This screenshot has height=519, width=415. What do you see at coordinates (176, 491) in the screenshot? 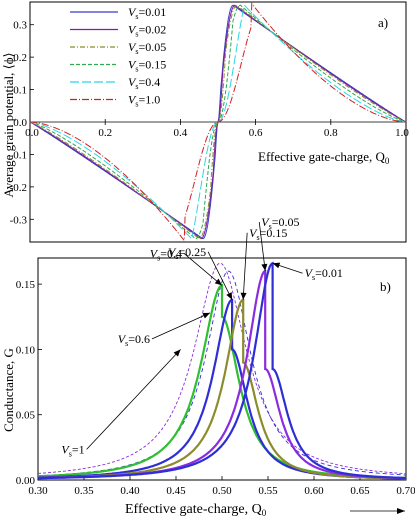
I see `panel-b-xtick-label: 0.45` at bounding box center [176, 491].